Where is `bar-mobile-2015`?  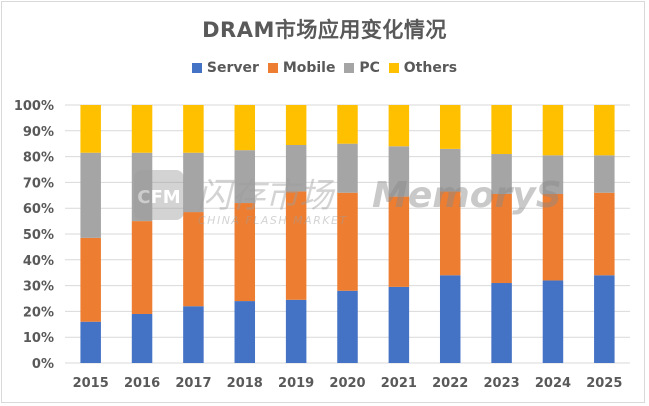 bar-mobile-2015 is located at coordinates (90, 279).